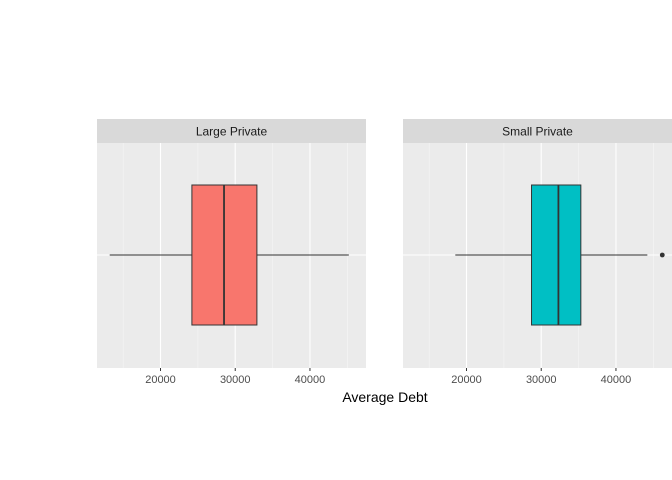 The image size is (672, 480). Describe the element at coordinates (556, 255) in the screenshot. I see `box-iqr` at that location.